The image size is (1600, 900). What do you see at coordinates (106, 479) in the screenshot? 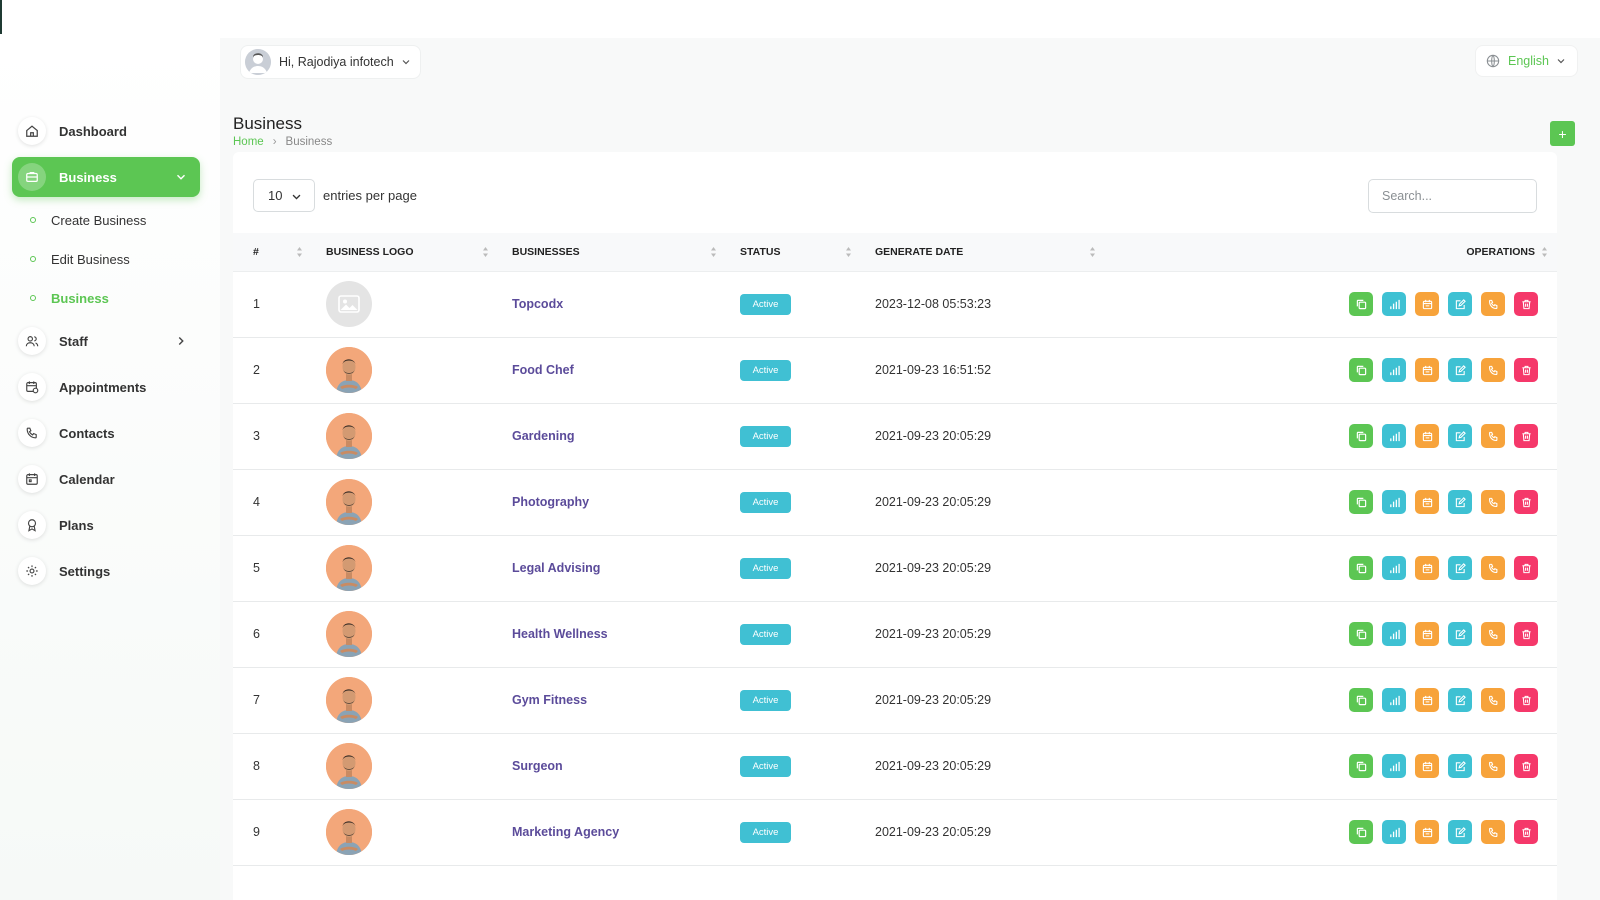
I see `sidebar-item-calendar: Calendar` at bounding box center [106, 479].